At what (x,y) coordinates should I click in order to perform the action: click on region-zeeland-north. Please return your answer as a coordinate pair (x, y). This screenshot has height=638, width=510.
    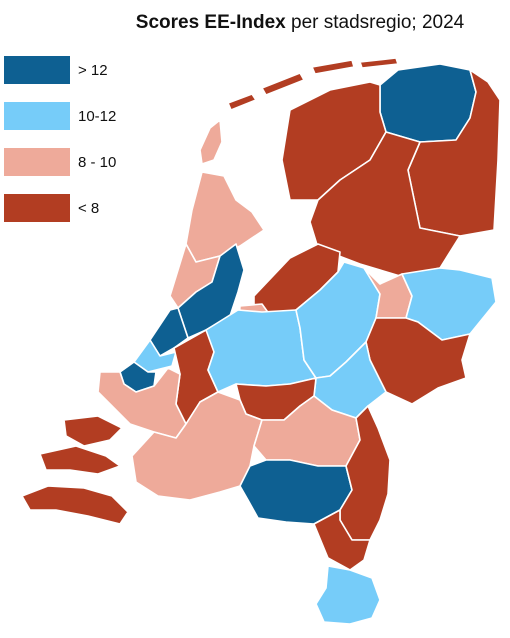
    Looking at the image, I should click on (142, 403).